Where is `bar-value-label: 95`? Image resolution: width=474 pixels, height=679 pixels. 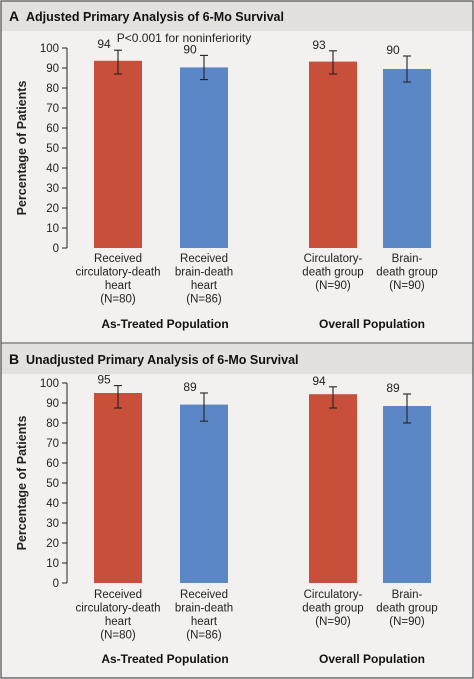 bar-value-label: 95 is located at coordinates (104, 380).